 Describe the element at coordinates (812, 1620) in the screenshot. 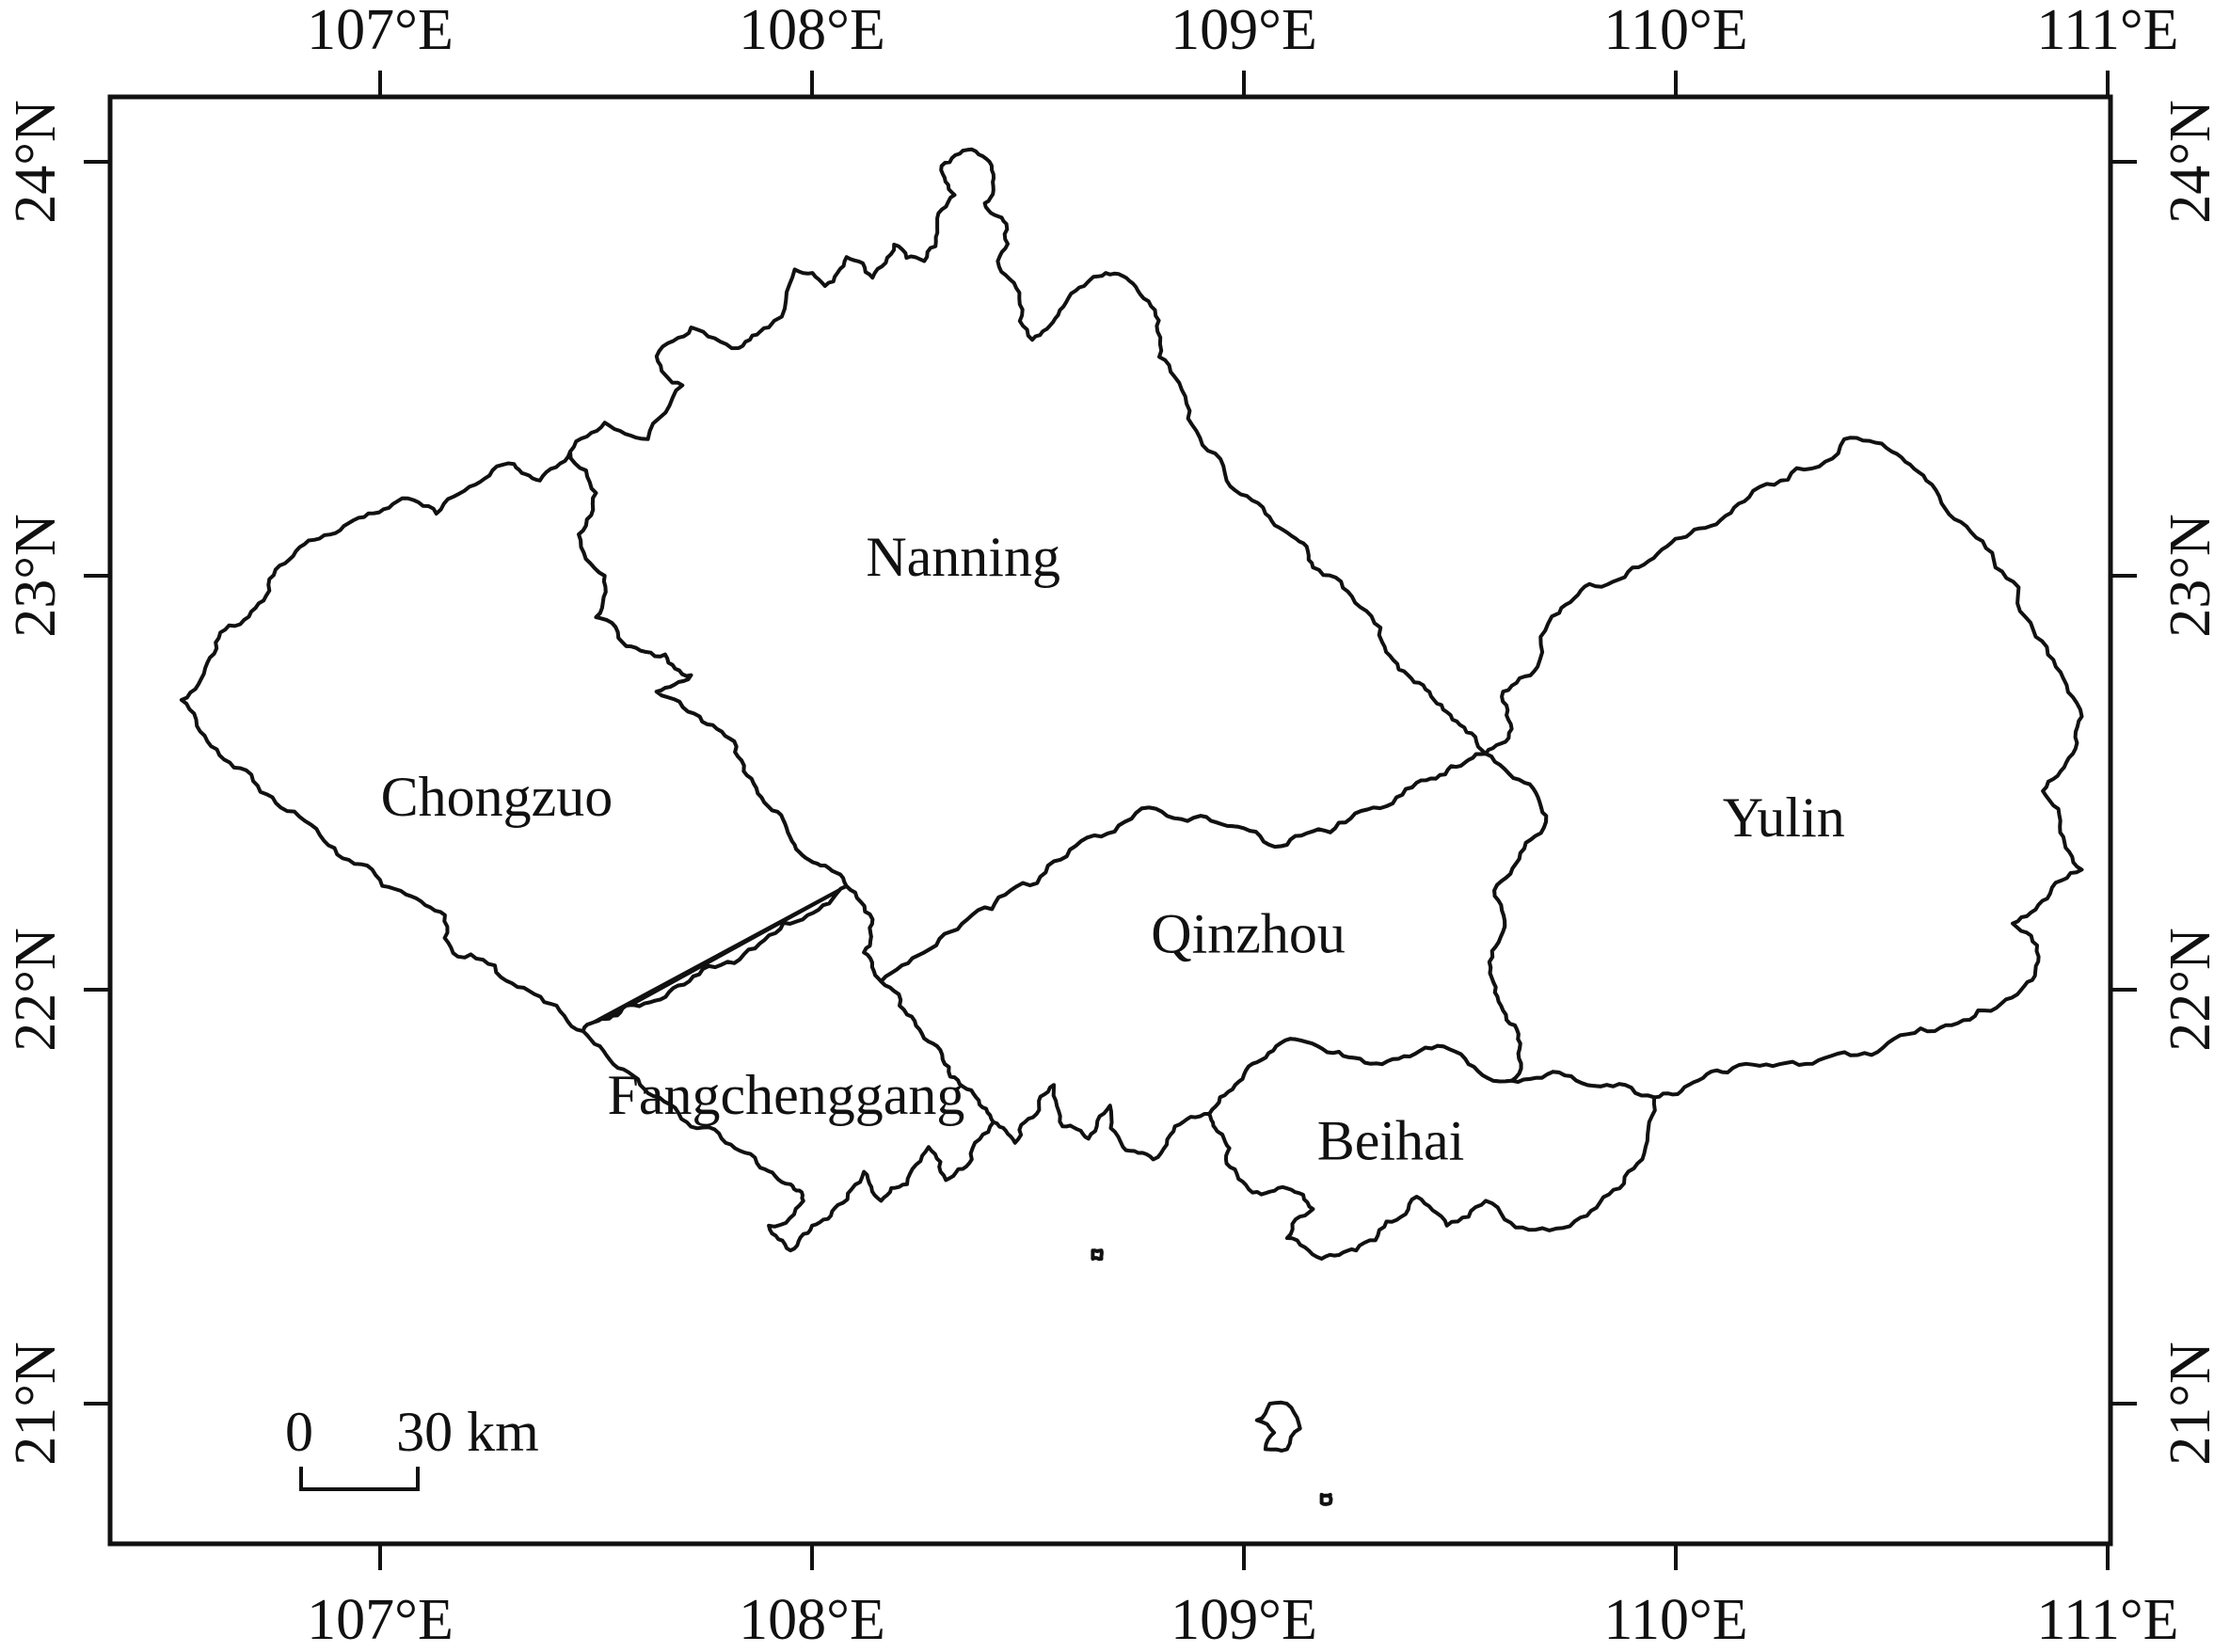

I see `bottom-axis-label: 108°E` at that location.